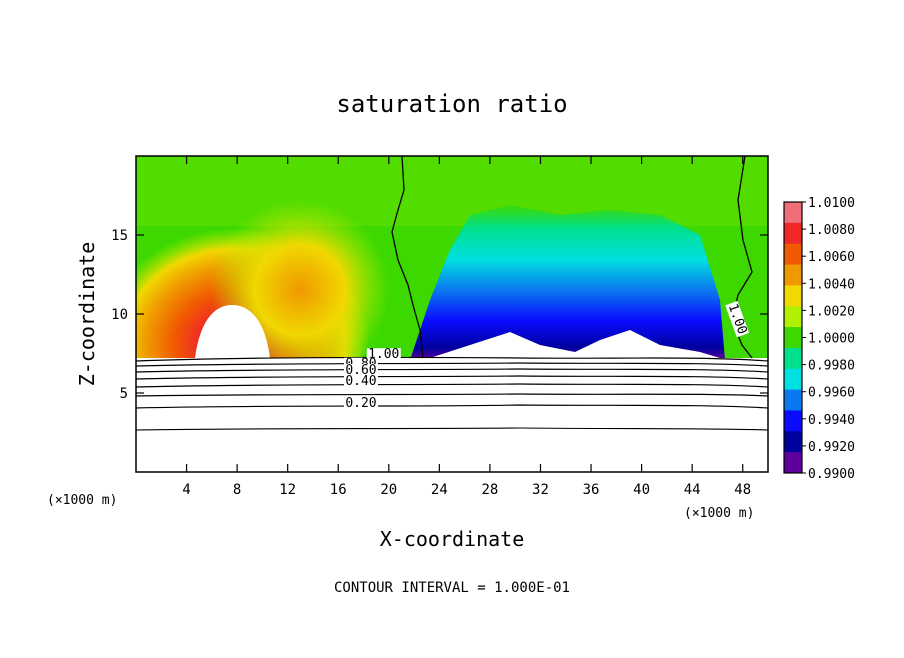 The image size is (904, 658). What do you see at coordinates (831, 339) in the screenshot?
I see `colorbar-label: 1.0000` at bounding box center [831, 339].